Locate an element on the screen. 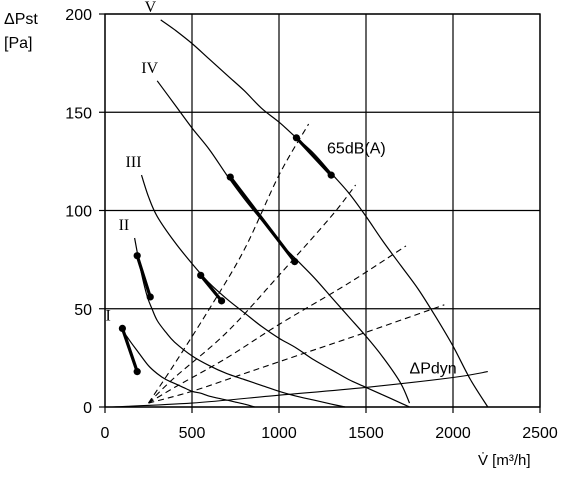  curve-label-II: II is located at coordinates (124, 225).